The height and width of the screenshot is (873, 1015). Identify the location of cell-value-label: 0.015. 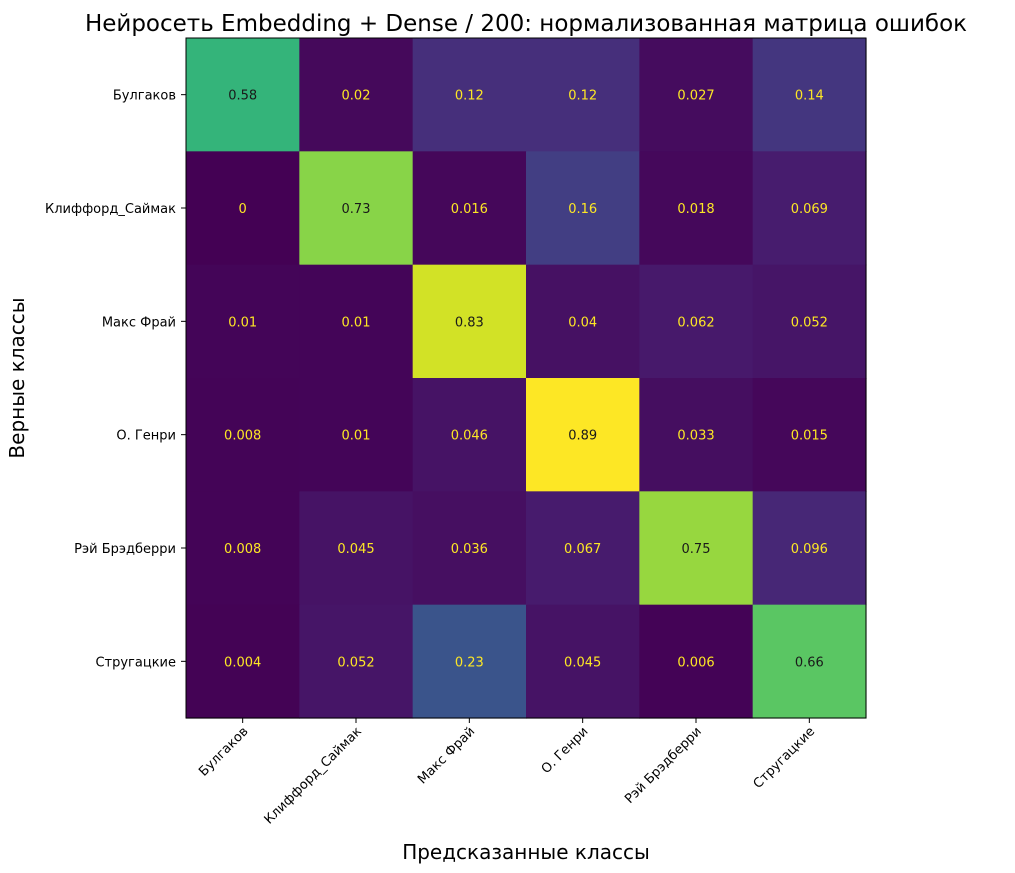
(809, 436).